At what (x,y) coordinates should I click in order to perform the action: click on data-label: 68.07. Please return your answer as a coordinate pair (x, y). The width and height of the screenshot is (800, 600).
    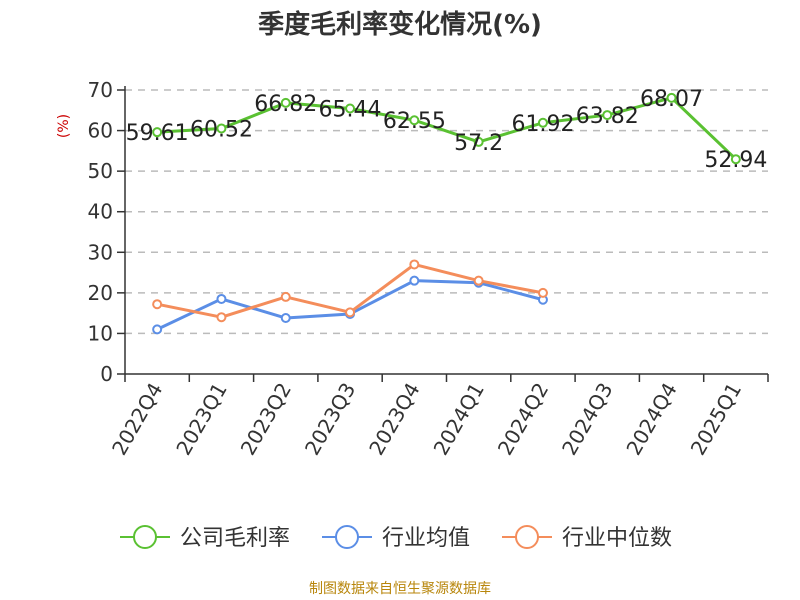
    Looking at the image, I should click on (671, 99).